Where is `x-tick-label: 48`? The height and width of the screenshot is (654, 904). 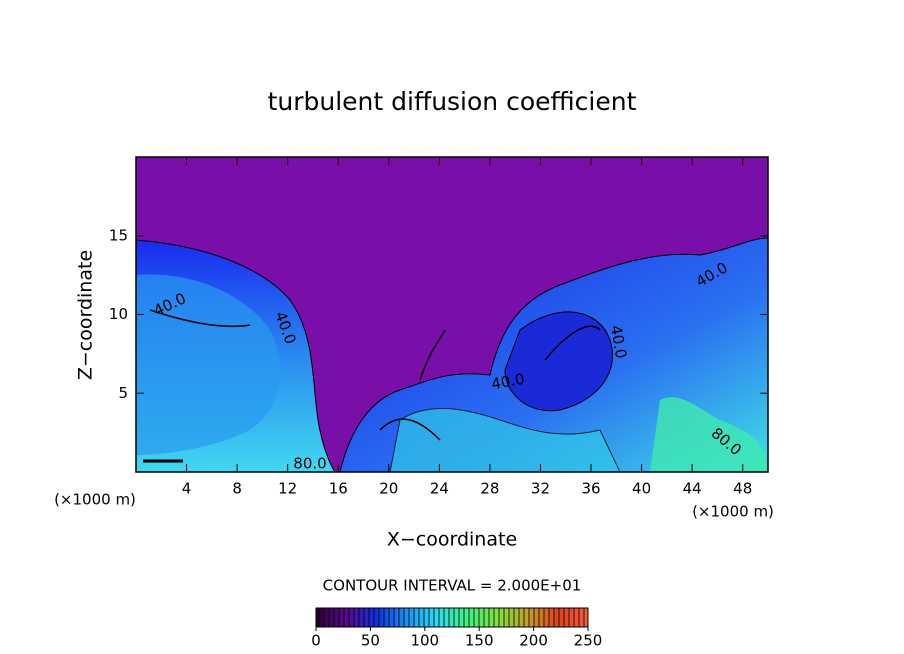 x-tick-label: 48 is located at coordinates (742, 489).